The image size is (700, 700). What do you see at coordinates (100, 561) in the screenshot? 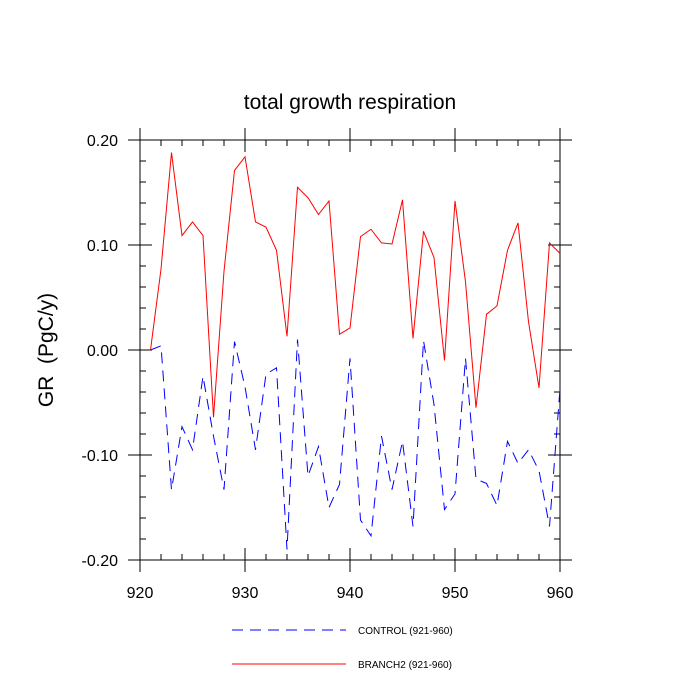
I see `y-tick-label: -0.20` at bounding box center [100, 561].